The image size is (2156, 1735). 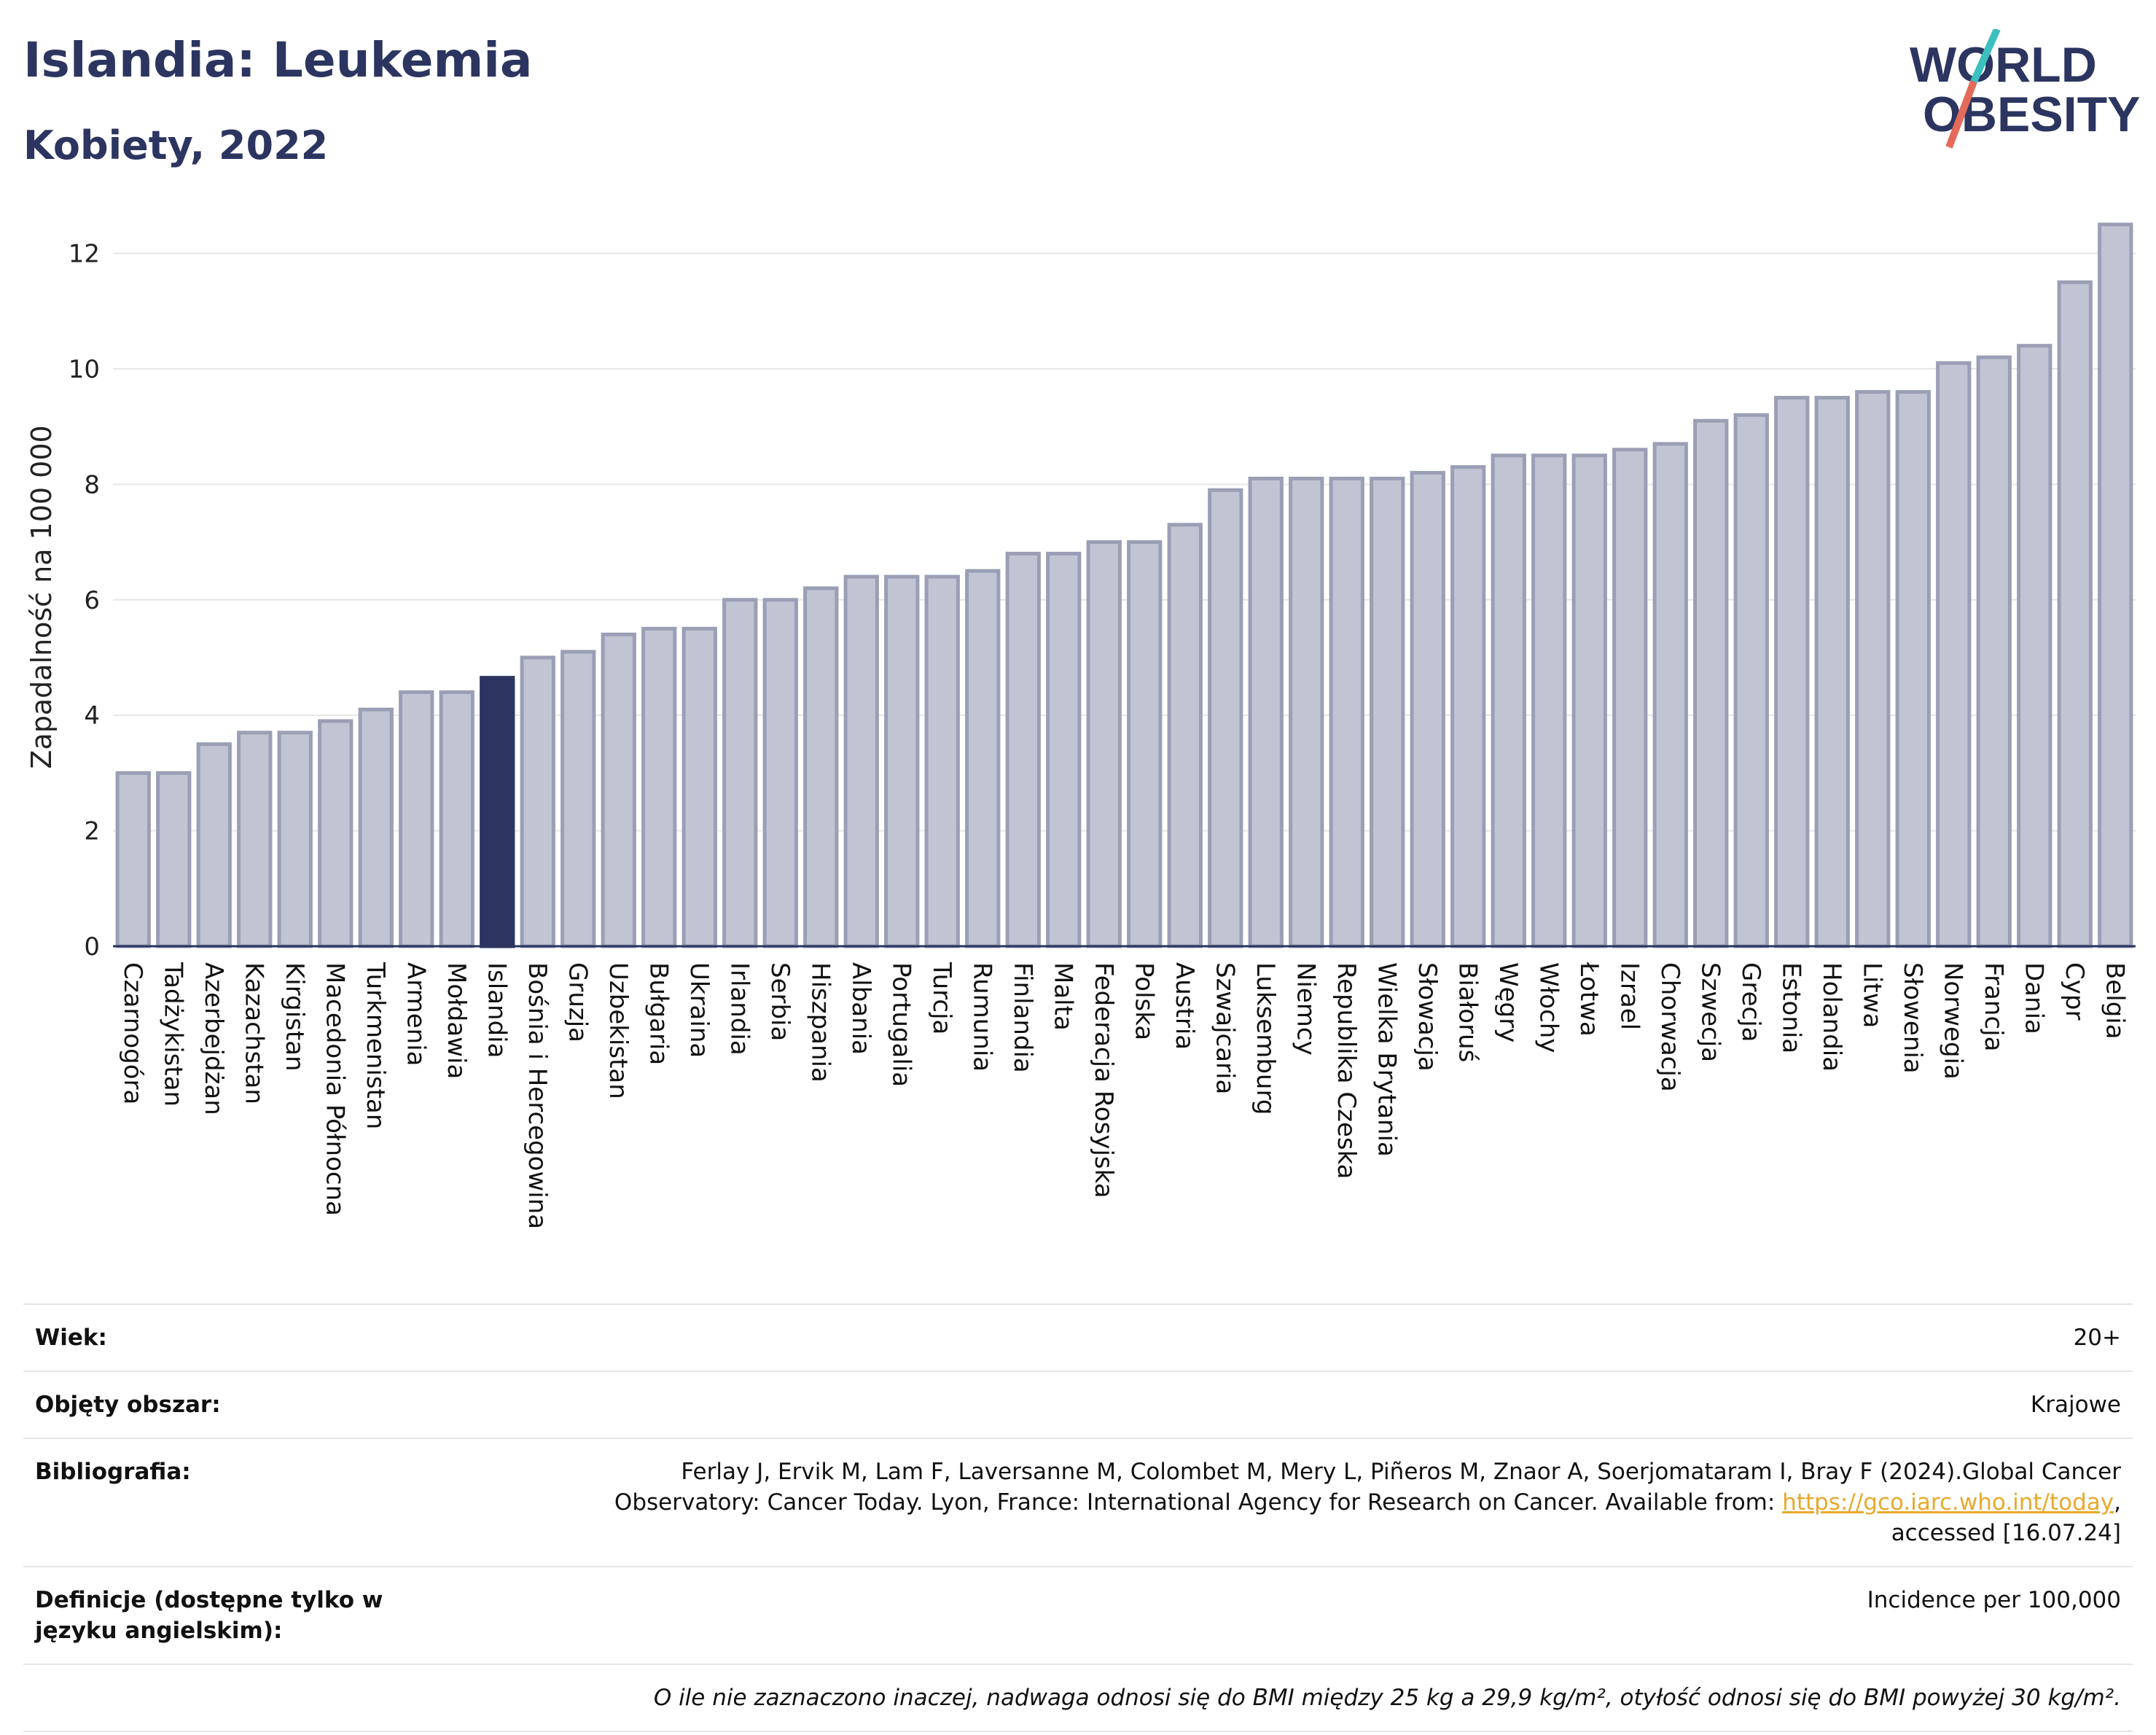 I want to click on x-tick-label: Albania, so click(x=861, y=1008).